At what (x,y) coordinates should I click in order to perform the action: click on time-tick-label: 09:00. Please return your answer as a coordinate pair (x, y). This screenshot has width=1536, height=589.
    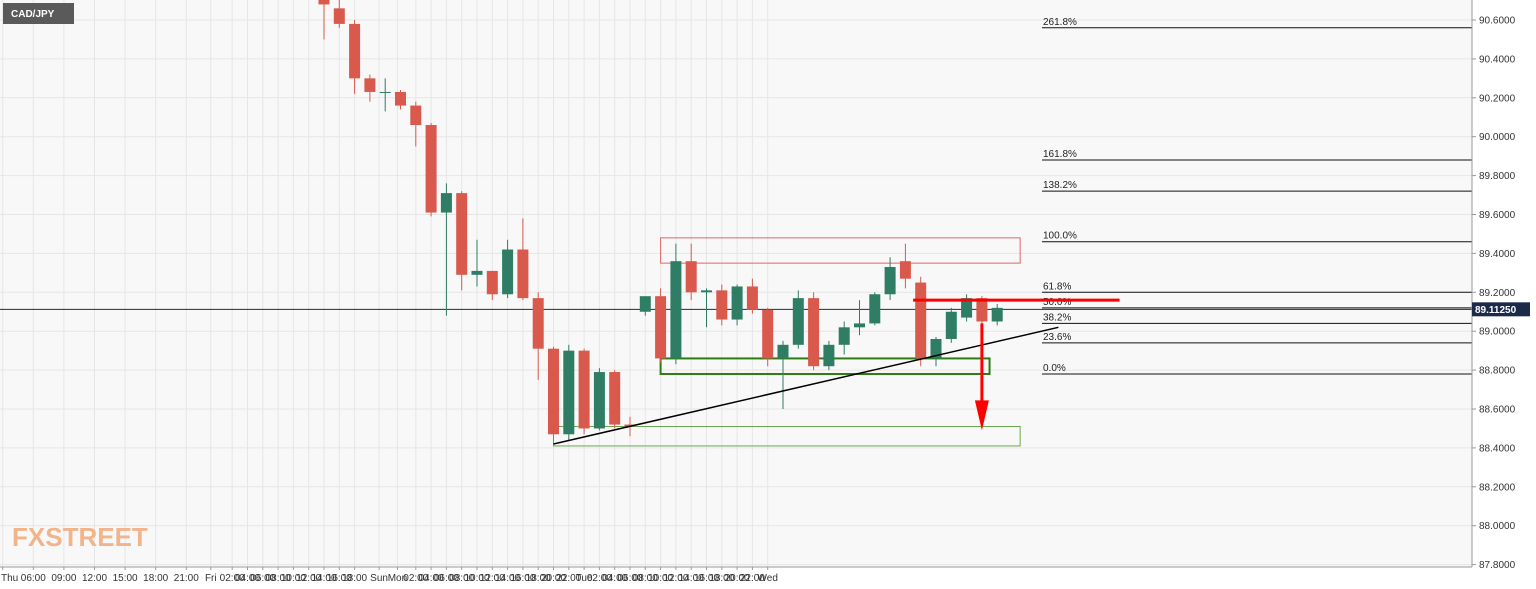
    Looking at the image, I should click on (63, 578).